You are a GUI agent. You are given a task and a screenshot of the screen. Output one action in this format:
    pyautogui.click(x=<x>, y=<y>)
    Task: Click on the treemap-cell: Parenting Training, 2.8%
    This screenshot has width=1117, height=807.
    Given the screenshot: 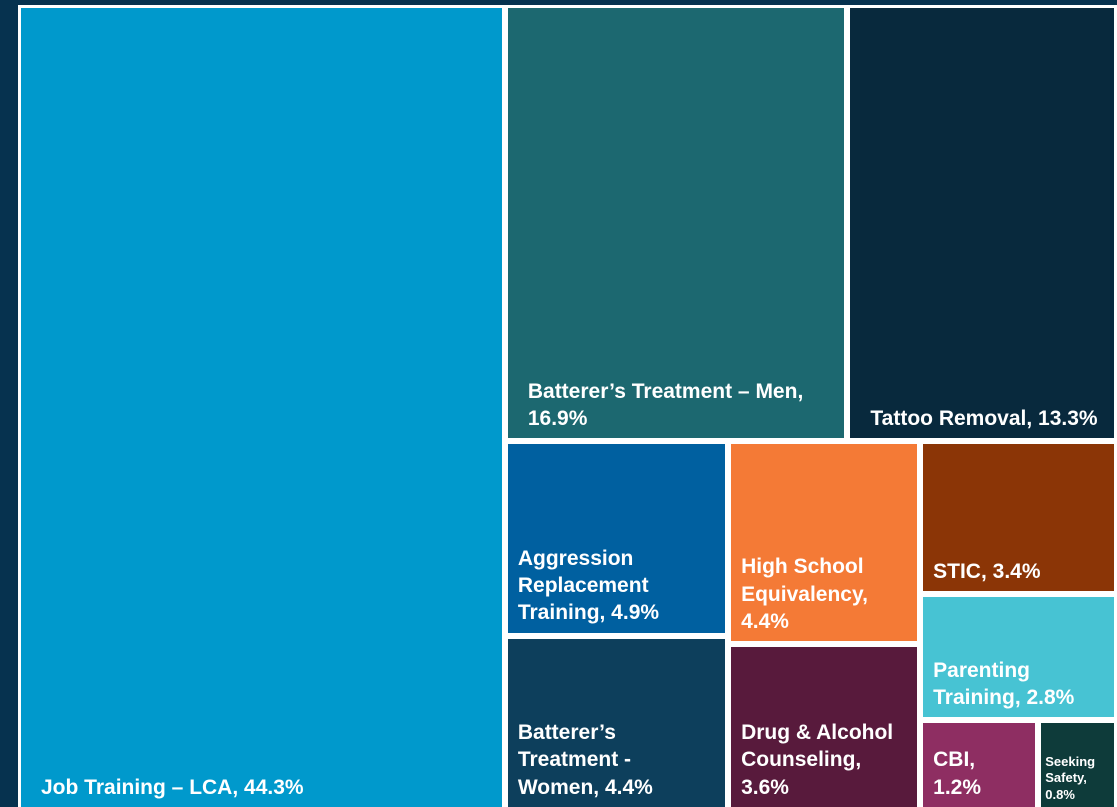 What is the action you would take?
    pyautogui.click(x=1018, y=657)
    